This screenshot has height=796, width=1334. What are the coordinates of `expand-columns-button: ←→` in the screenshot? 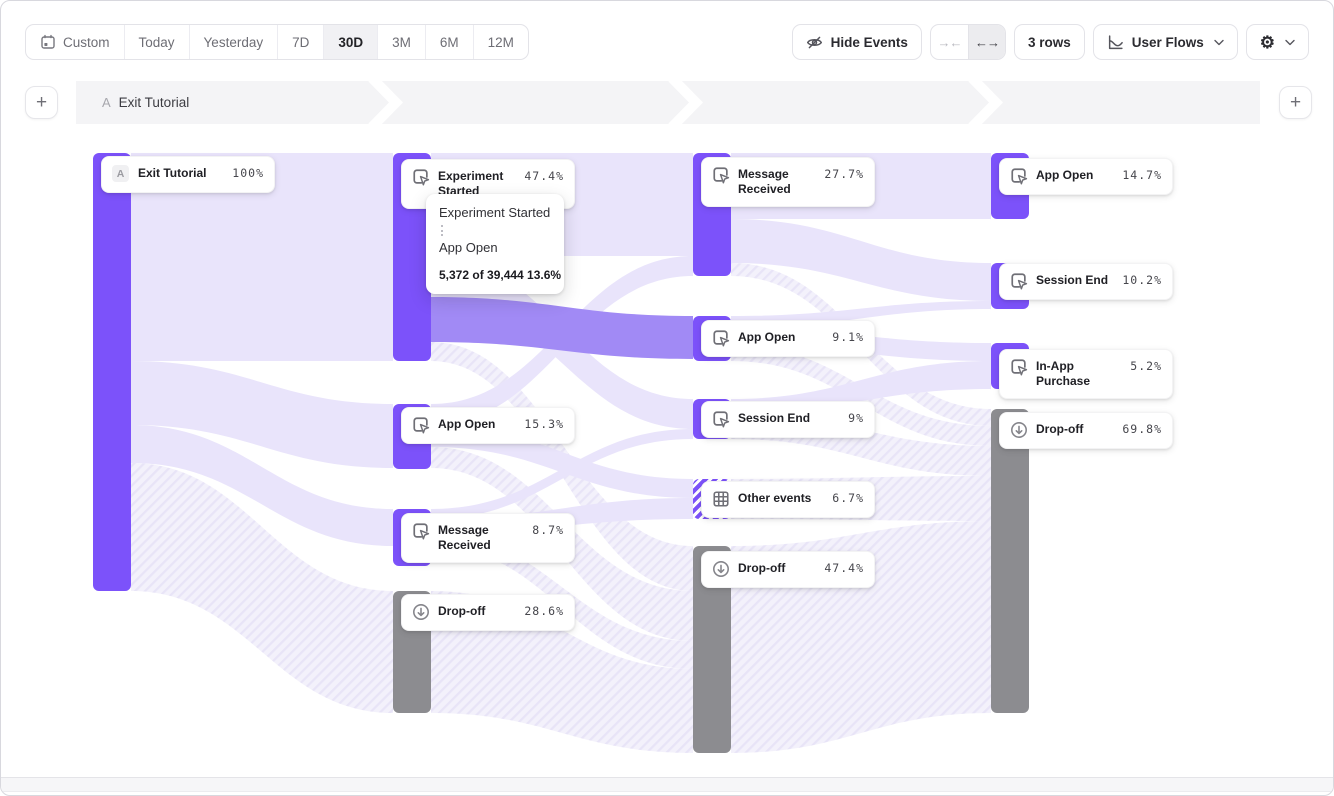 It's located at (986, 42).